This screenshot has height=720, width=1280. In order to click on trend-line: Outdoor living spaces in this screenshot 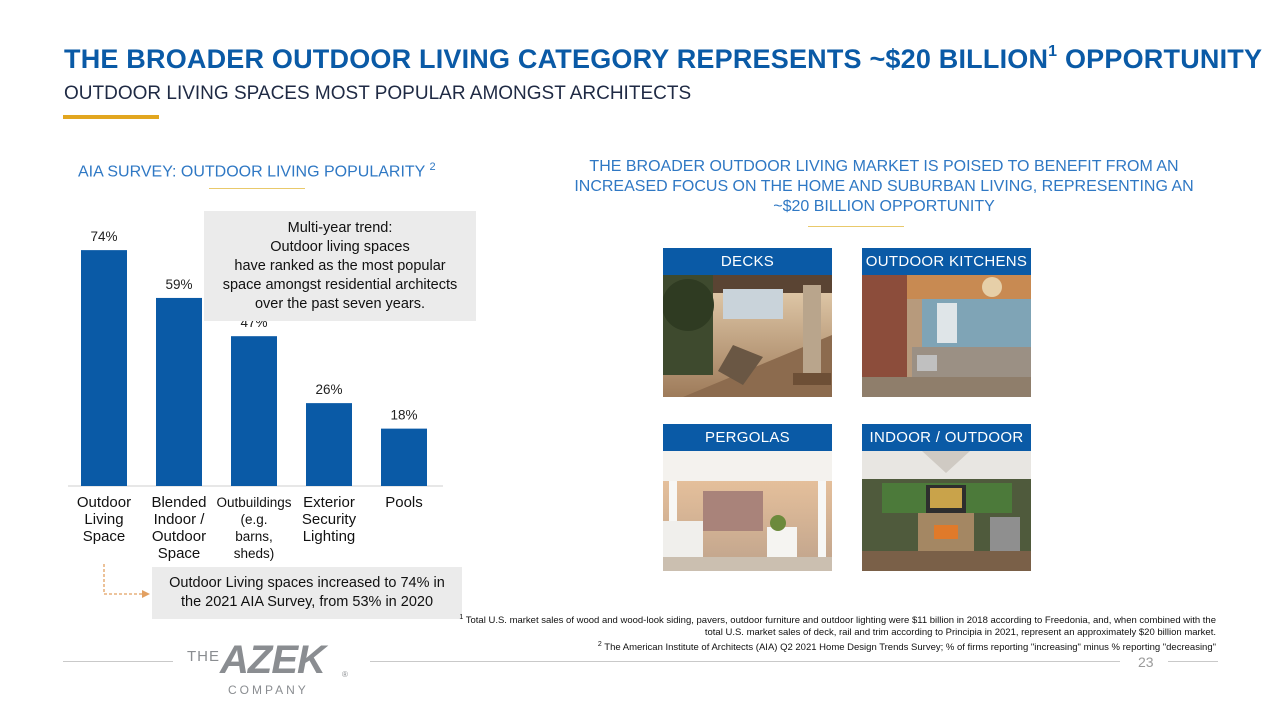, I will do `click(340, 247)`.